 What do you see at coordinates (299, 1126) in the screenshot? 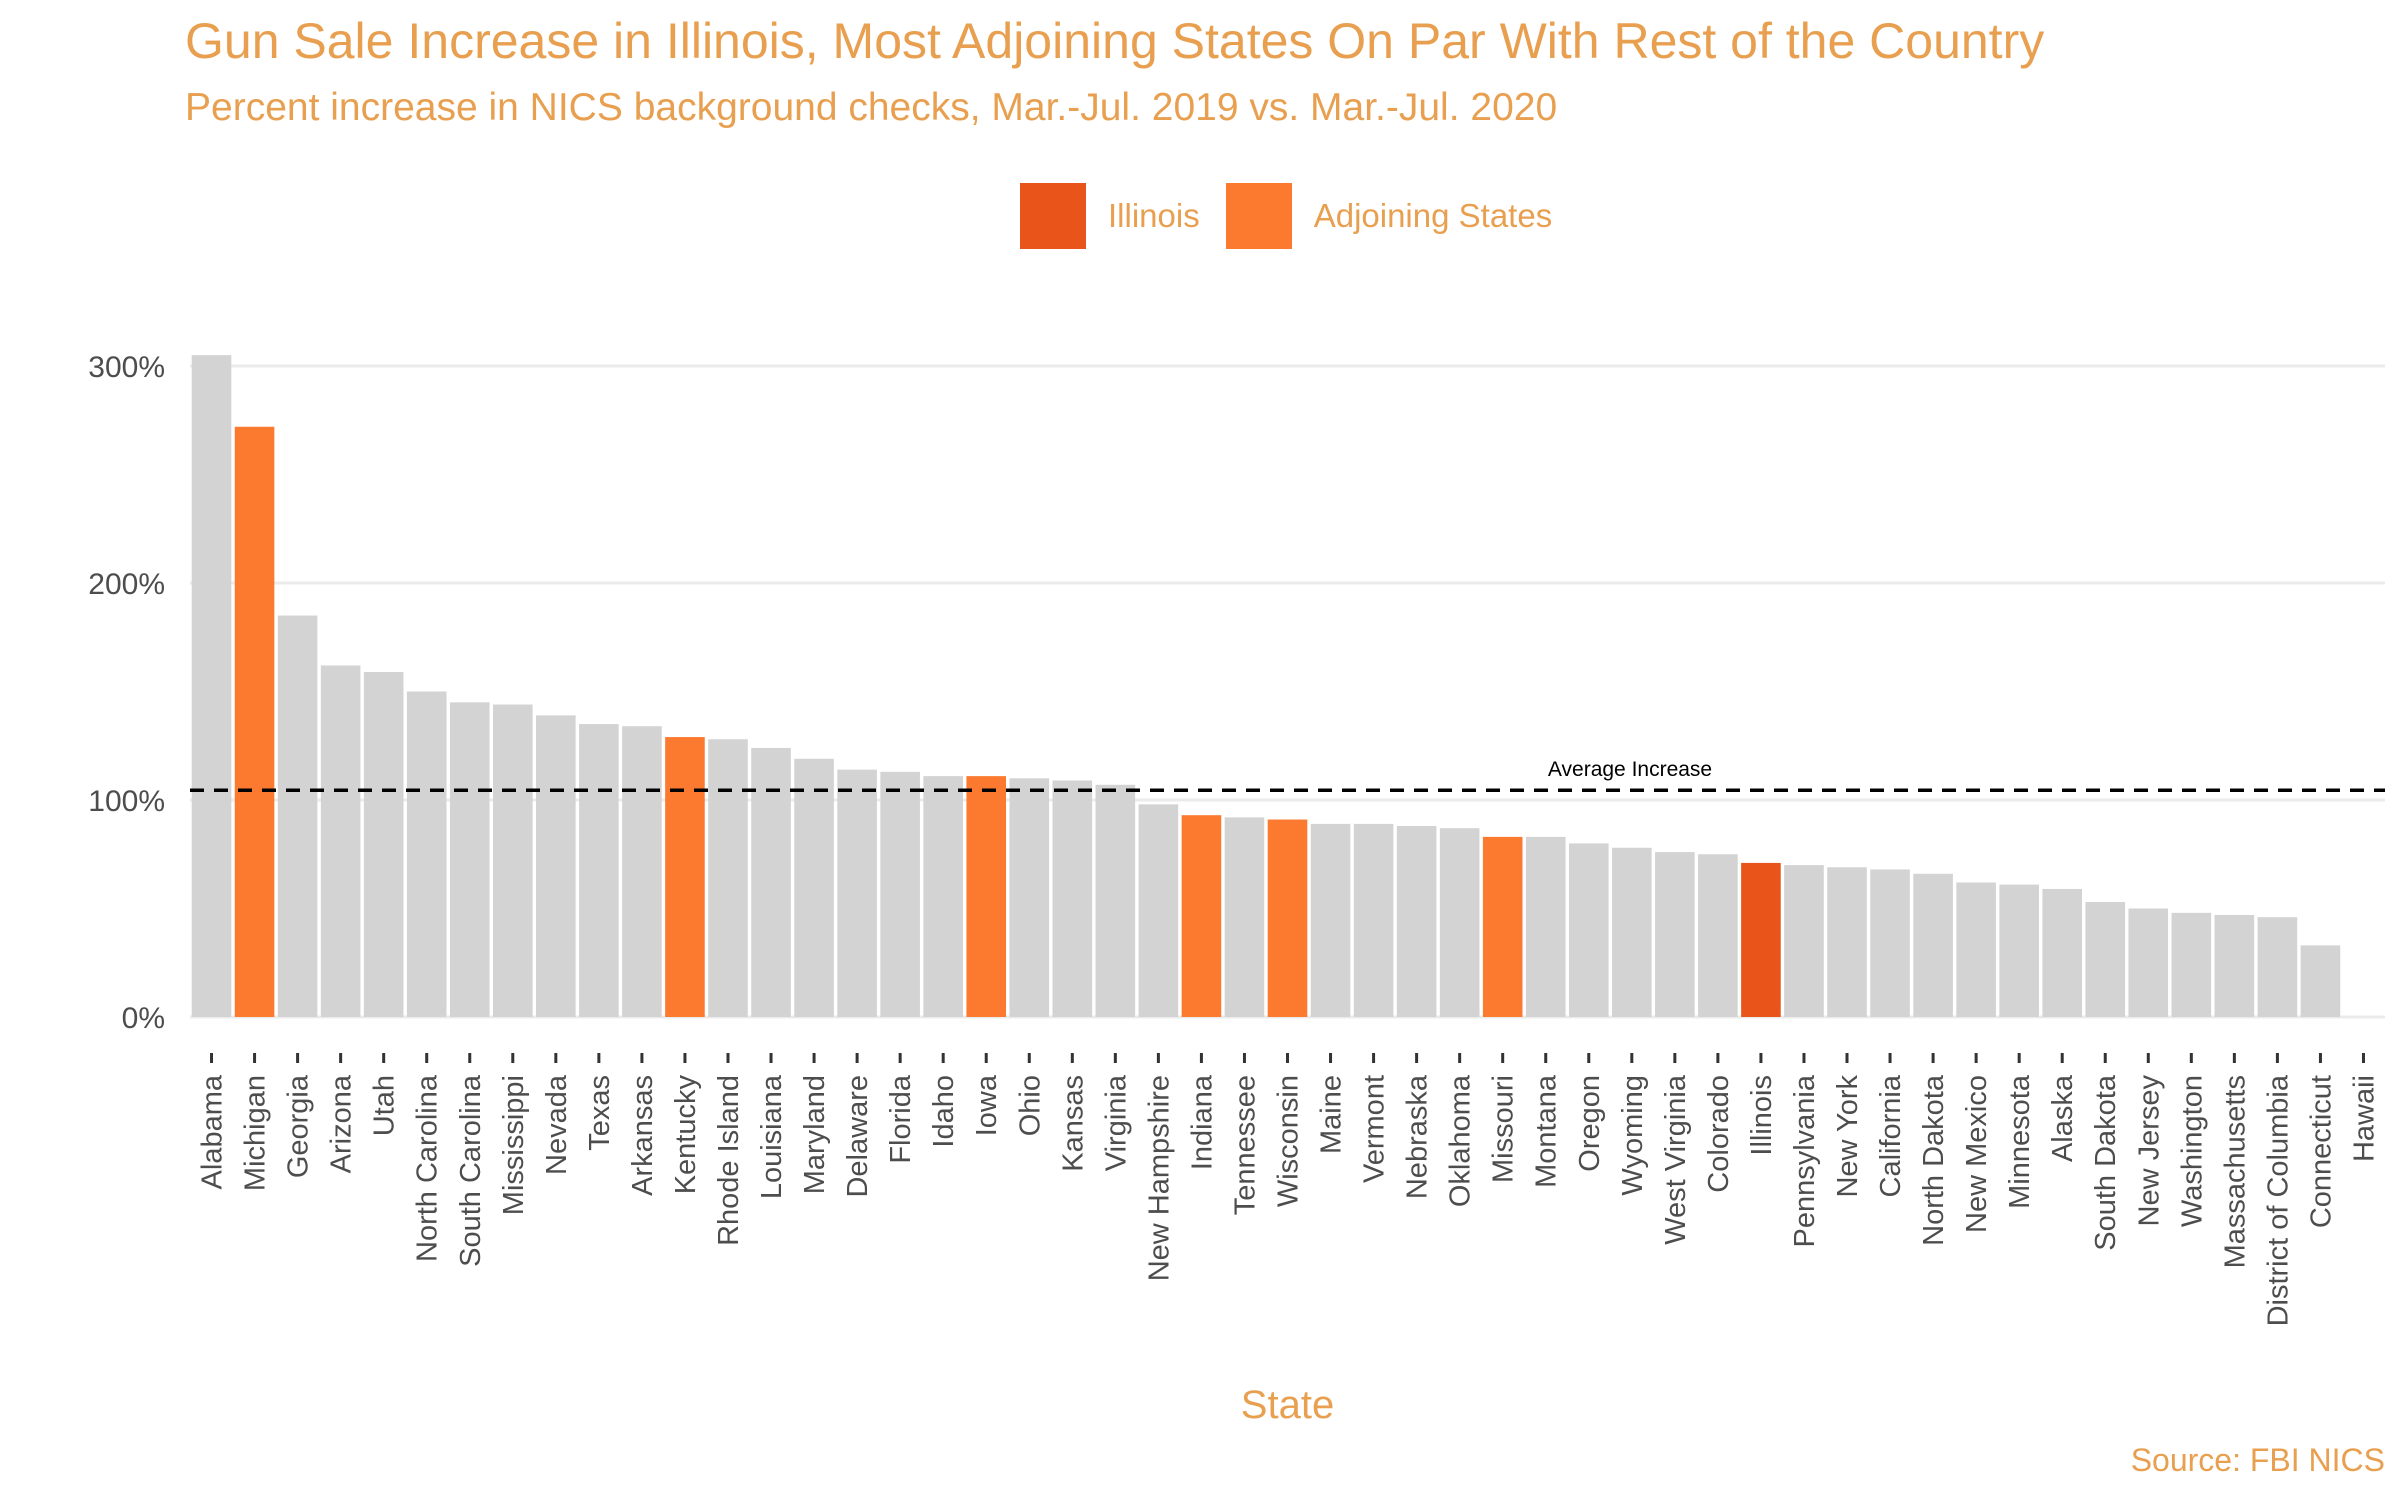
I see `x-tick-label: Georgia` at bounding box center [299, 1126].